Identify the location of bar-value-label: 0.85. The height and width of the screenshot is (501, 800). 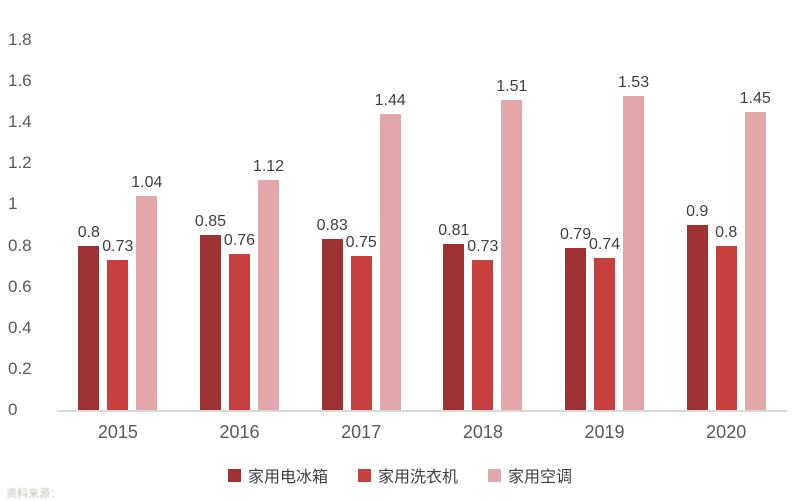
(210, 222).